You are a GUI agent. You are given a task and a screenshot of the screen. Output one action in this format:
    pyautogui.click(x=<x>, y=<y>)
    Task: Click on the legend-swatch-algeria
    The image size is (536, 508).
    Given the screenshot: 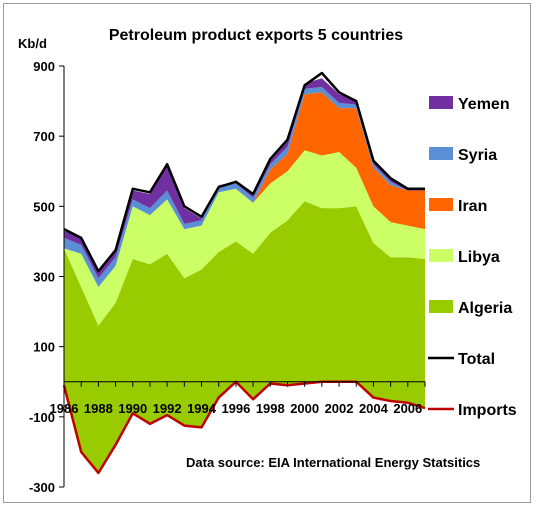 What is the action you would take?
    pyautogui.click(x=441, y=306)
    